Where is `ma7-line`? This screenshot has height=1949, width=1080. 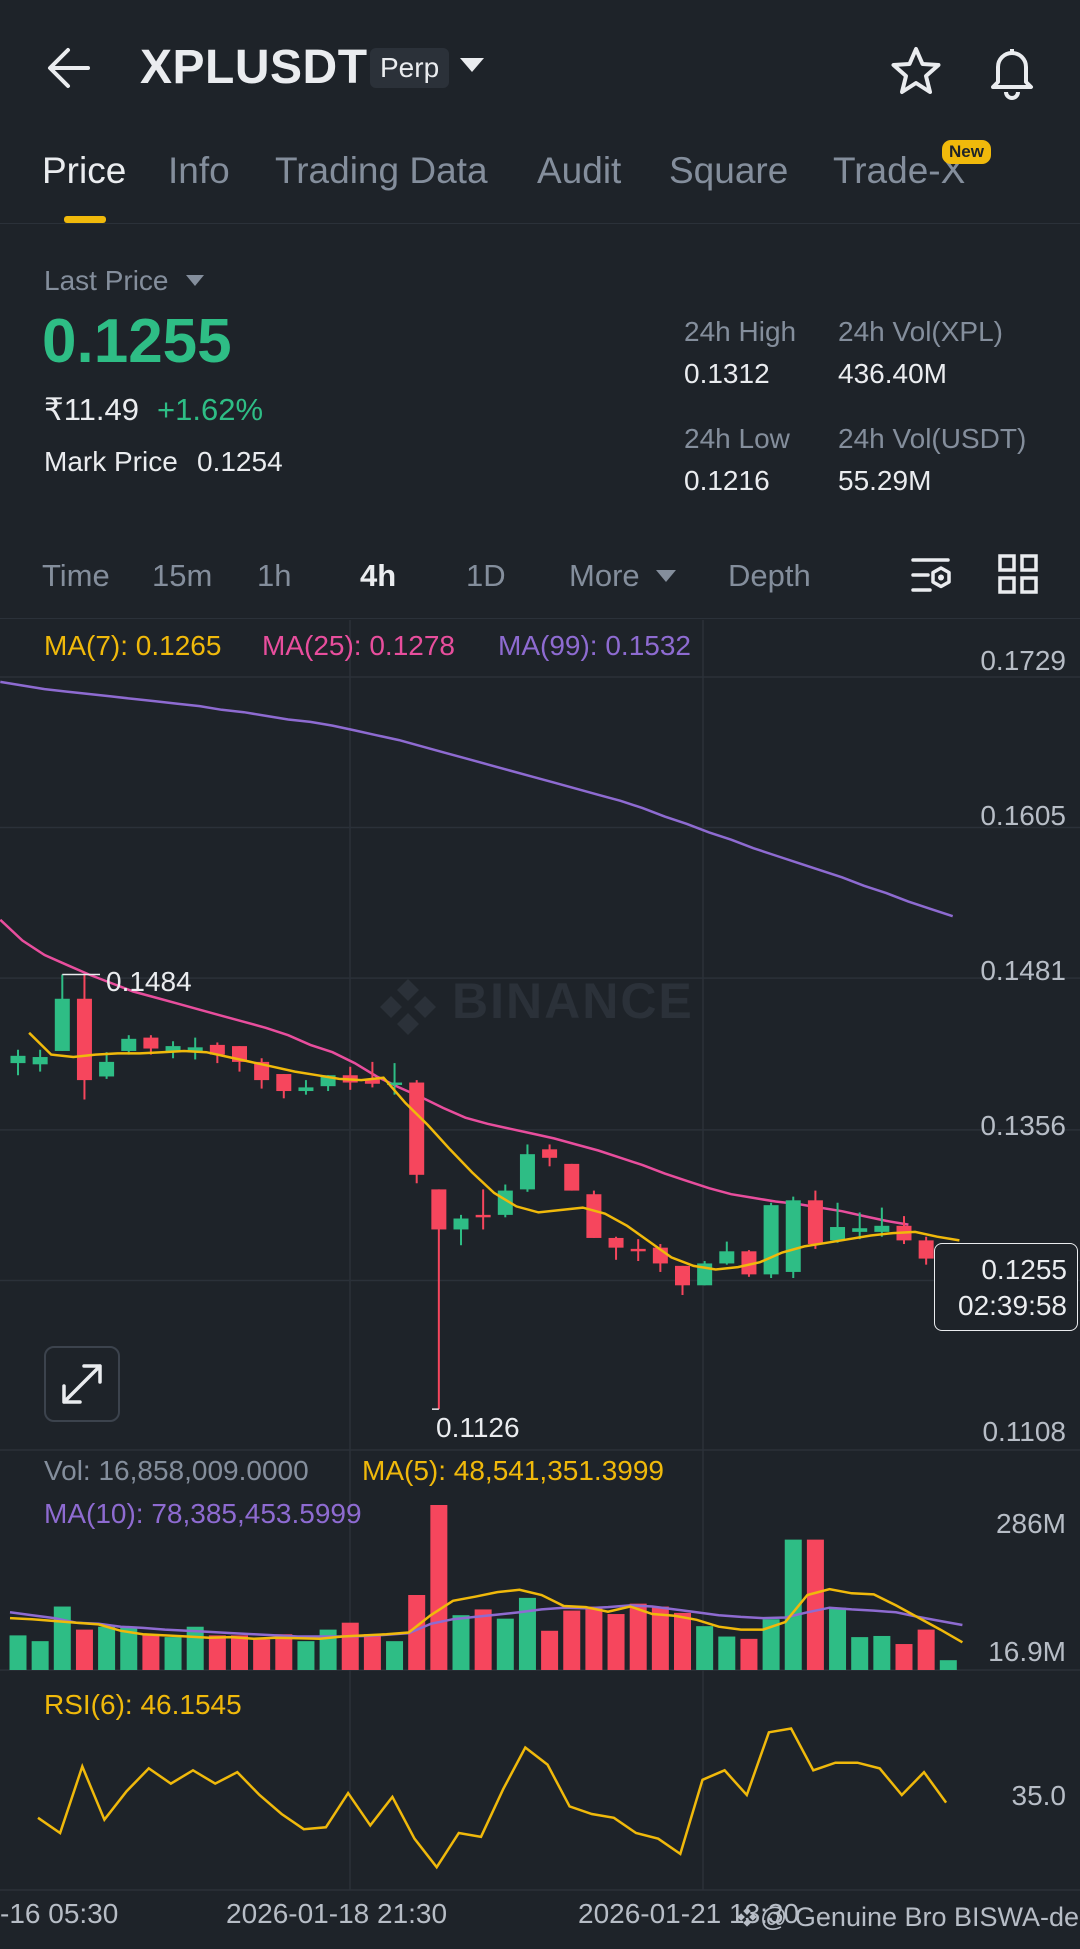 ma7-line is located at coordinates (494, 1151).